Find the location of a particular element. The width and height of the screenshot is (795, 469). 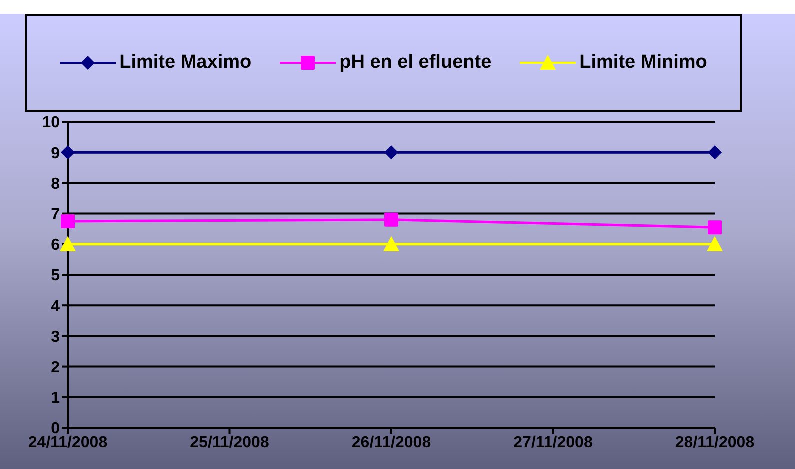

y-tick-label: 2 is located at coordinates (55, 367).